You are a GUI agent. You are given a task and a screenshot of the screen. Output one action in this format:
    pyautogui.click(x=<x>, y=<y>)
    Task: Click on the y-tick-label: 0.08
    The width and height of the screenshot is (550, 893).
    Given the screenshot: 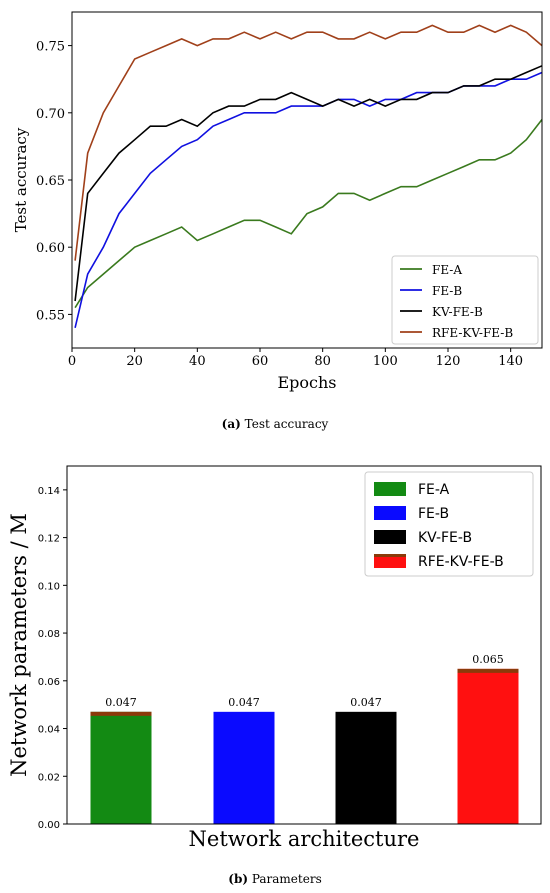 What is the action you would take?
    pyautogui.click(x=49, y=634)
    